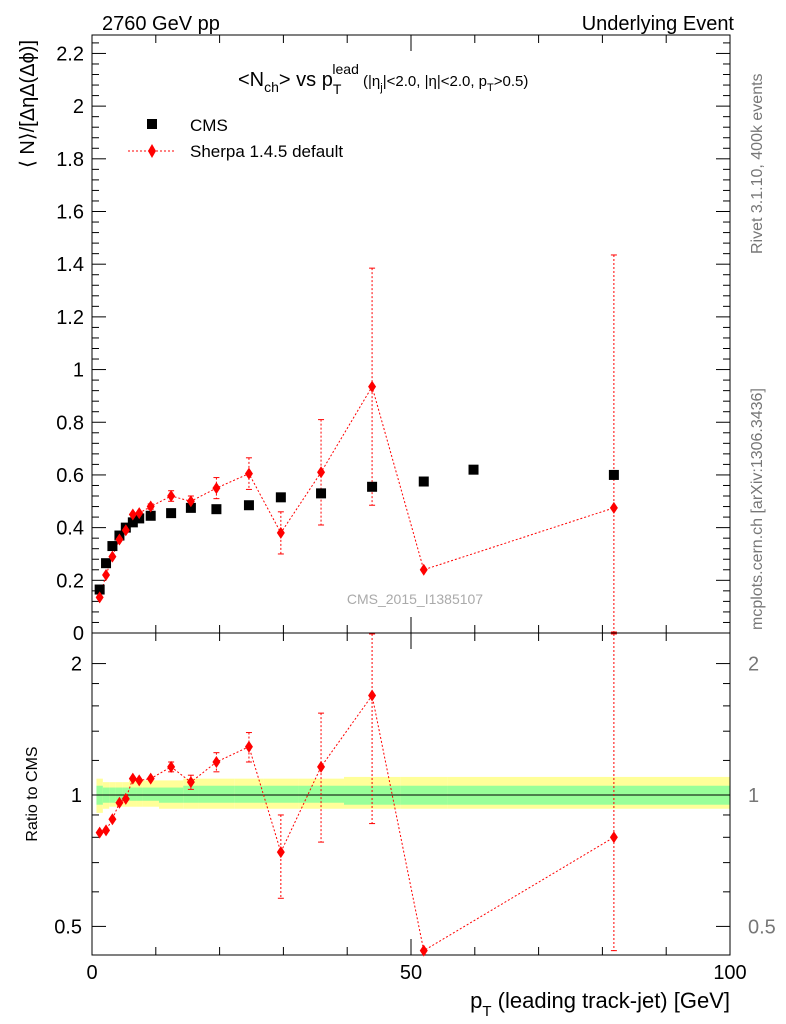  What do you see at coordinates (70, 160) in the screenshot?
I see `main-y-tick-label: 1.8` at bounding box center [70, 160].